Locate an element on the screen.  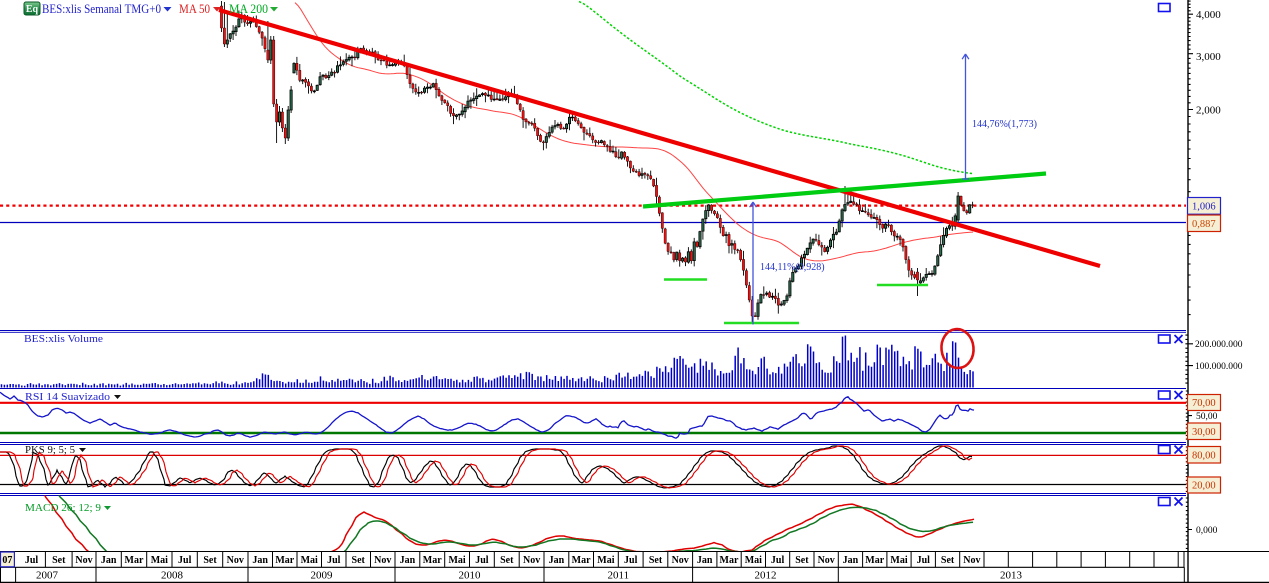
svg-text: 2009 is located at coordinates (322, 576).